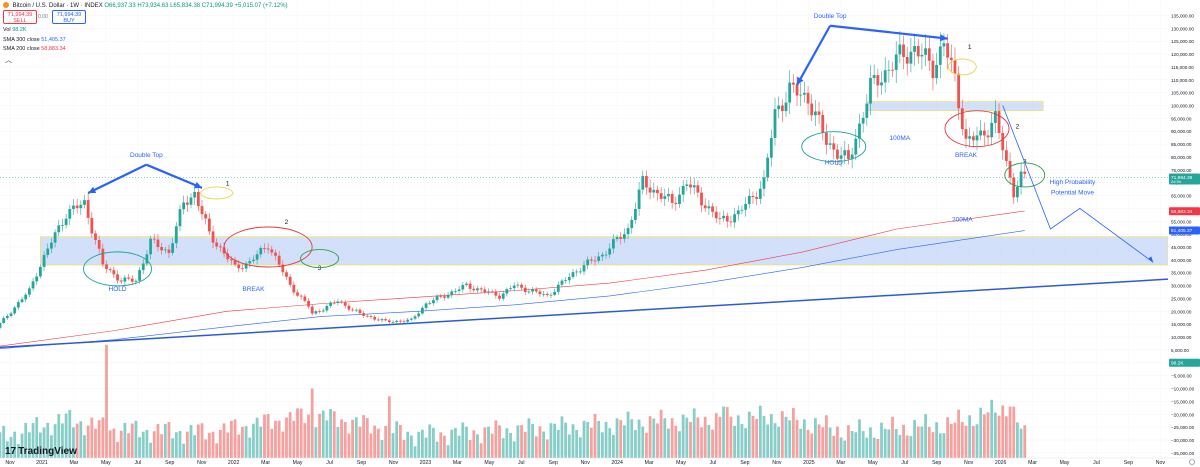  What do you see at coordinates (1184, 362) in the screenshot?
I see `price-marker` at bounding box center [1184, 362].